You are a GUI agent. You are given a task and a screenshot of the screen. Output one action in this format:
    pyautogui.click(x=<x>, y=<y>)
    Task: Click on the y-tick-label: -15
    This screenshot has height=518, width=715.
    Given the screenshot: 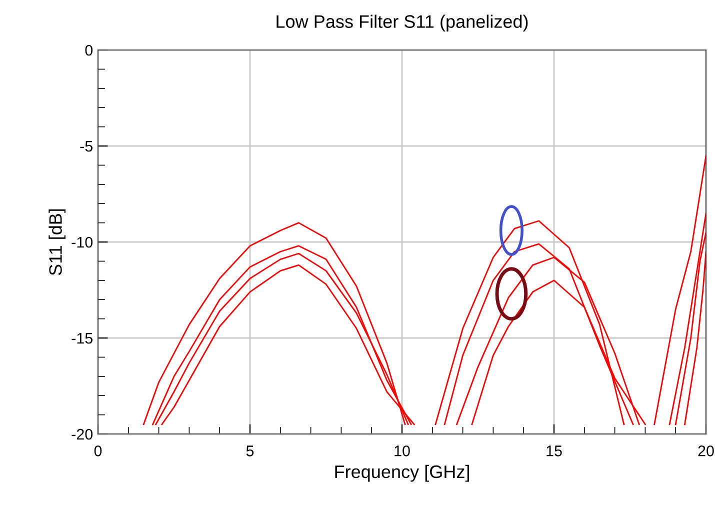 What is the action you would take?
    pyautogui.click(x=82, y=338)
    